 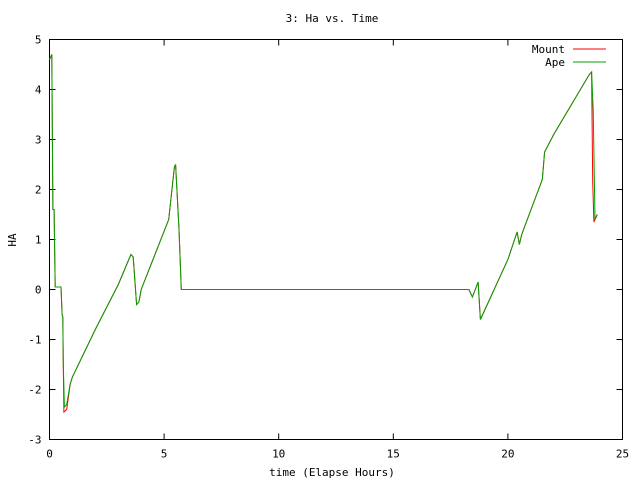 I want to click on y-tick-label: 0, so click(x=38, y=290).